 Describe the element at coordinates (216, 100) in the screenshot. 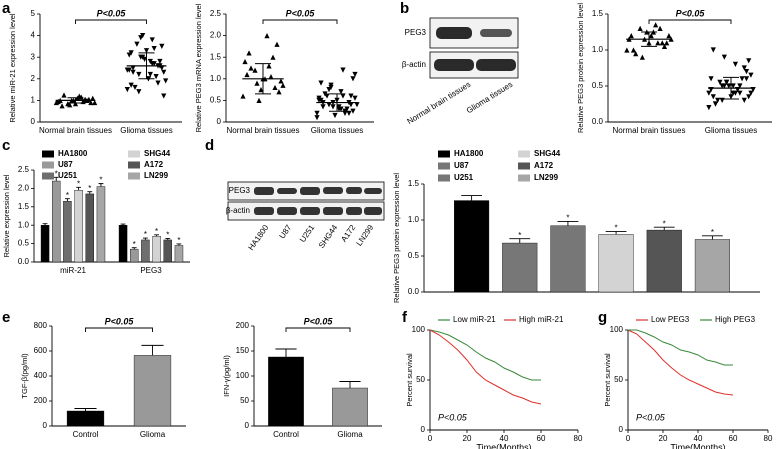

I see `y-tick-label: 0.5` at that location.